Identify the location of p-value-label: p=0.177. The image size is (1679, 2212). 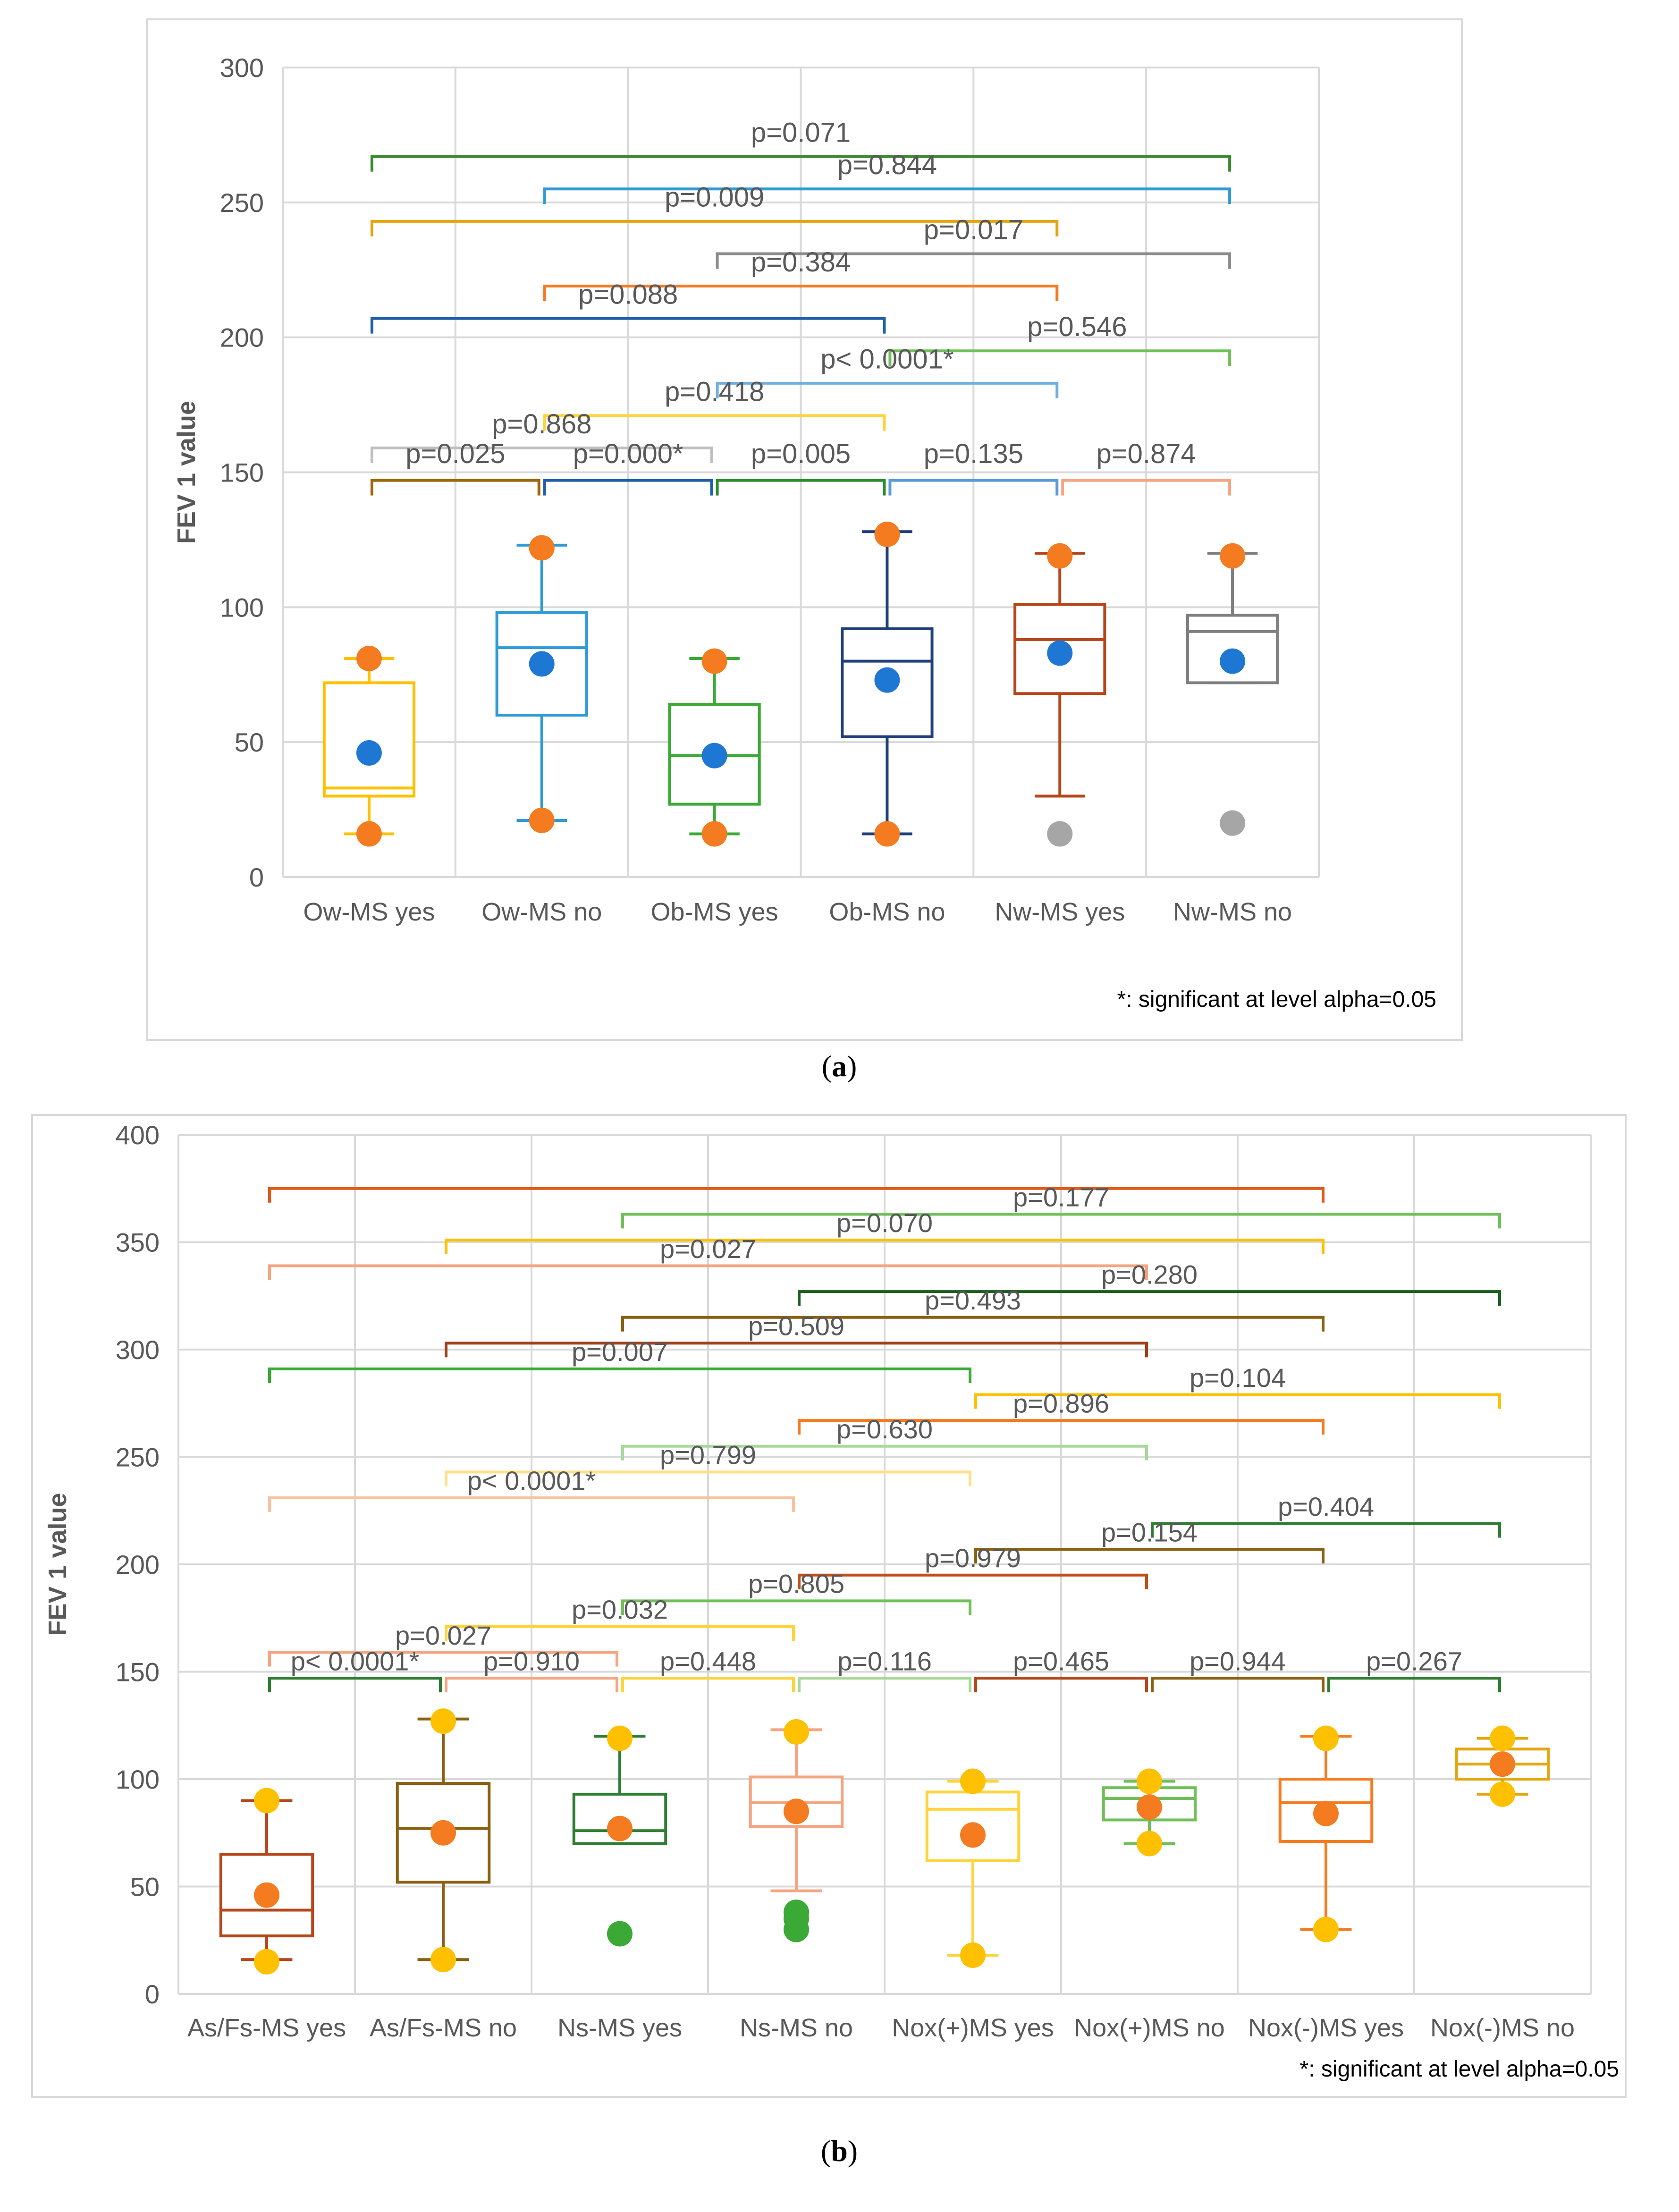
(1061, 1197).